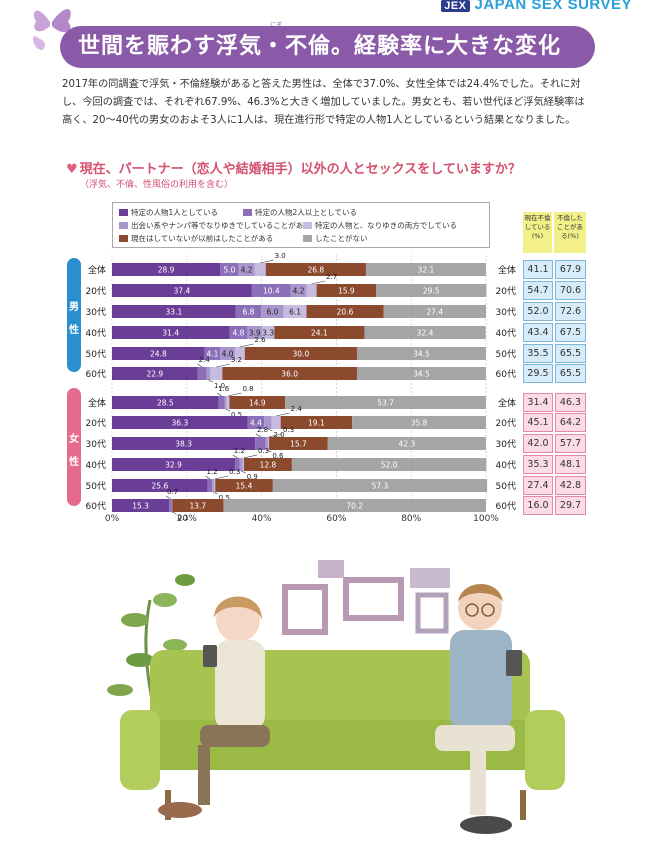 This screenshot has height=867, width=648. I want to click on title-ruby: にぎ, so click(276, 25).